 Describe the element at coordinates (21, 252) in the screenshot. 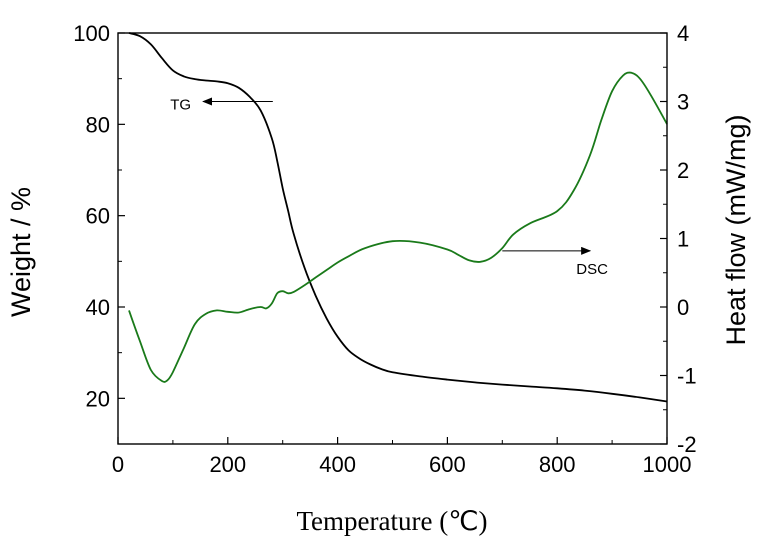

I see `y-axis-left-title: Weight / %` at that location.